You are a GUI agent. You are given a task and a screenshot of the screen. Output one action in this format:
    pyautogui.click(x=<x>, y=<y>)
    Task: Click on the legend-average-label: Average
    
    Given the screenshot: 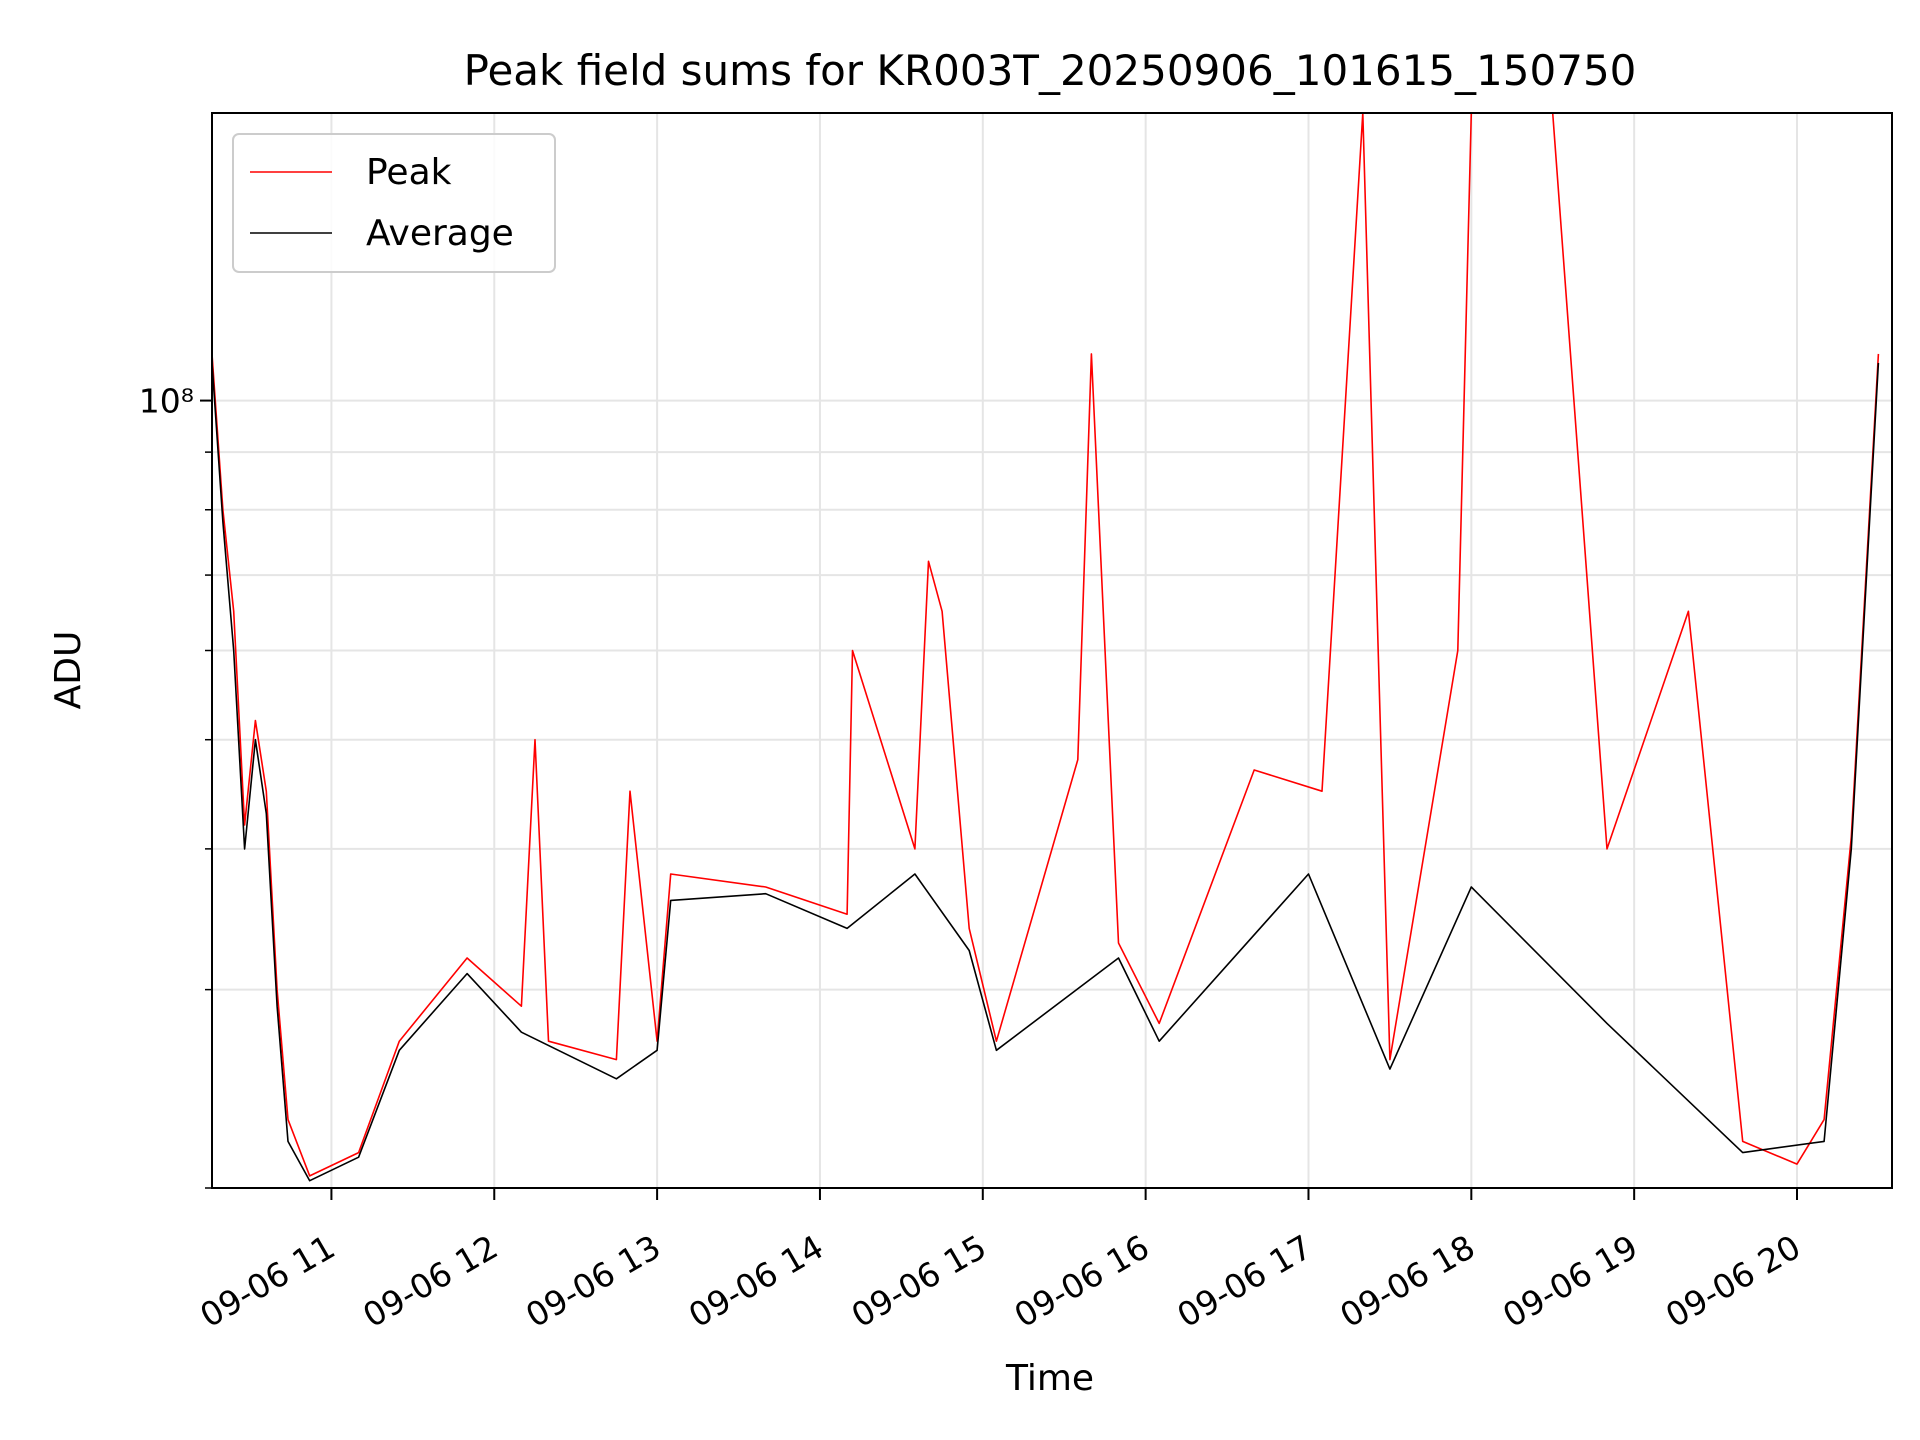 What is the action you would take?
    pyautogui.click(x=440, y=233)
    